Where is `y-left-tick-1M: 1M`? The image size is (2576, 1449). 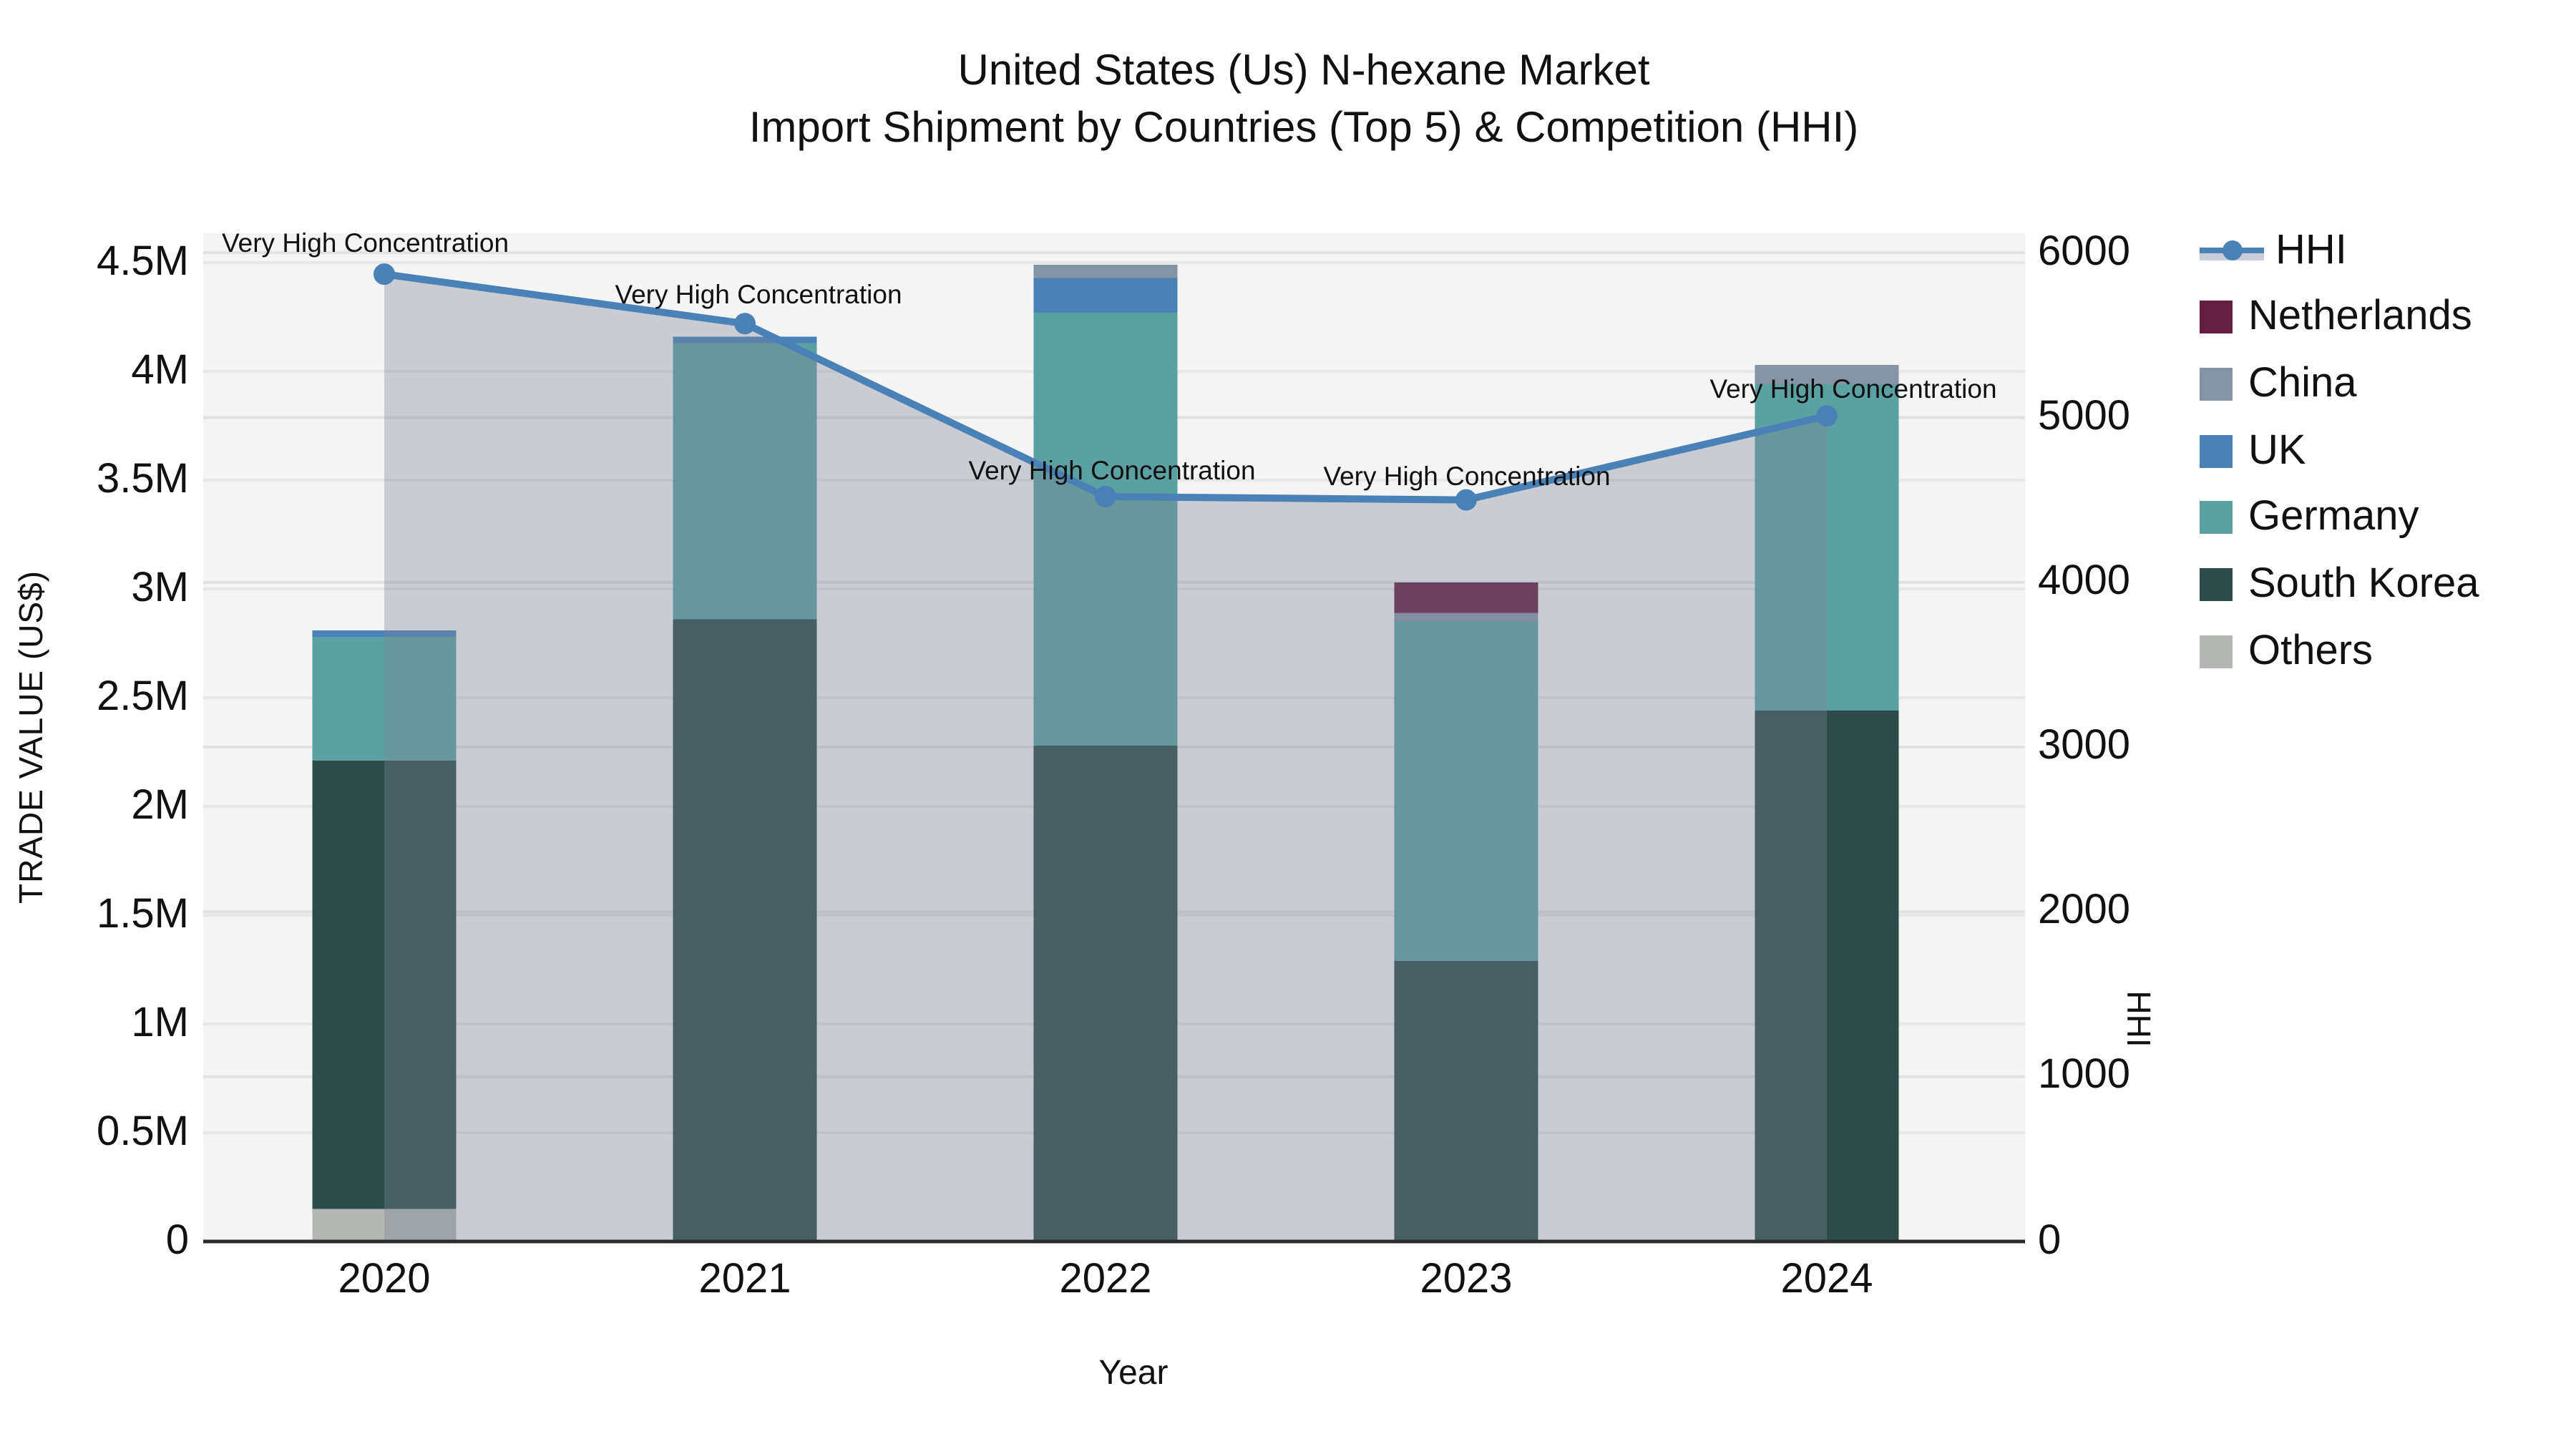 y-left-tick-1M: 1M is located at coordinates (160, 1022).